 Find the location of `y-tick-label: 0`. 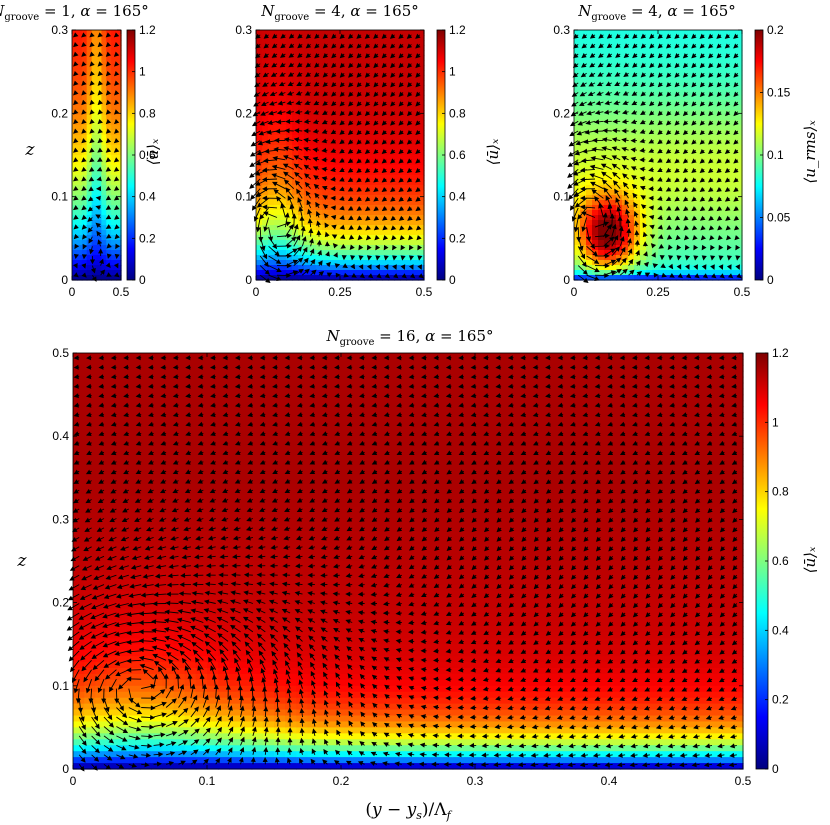

y-tick-label: 0 is located at coordinates (64, 280).